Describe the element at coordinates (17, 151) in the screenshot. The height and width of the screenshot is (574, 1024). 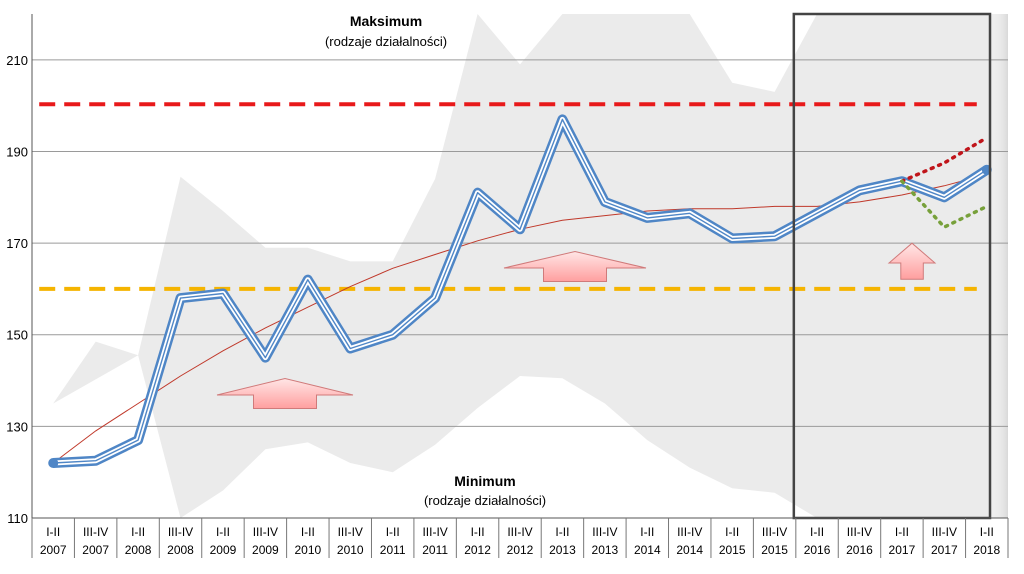
I see `y-tick-label: 190` at that location.